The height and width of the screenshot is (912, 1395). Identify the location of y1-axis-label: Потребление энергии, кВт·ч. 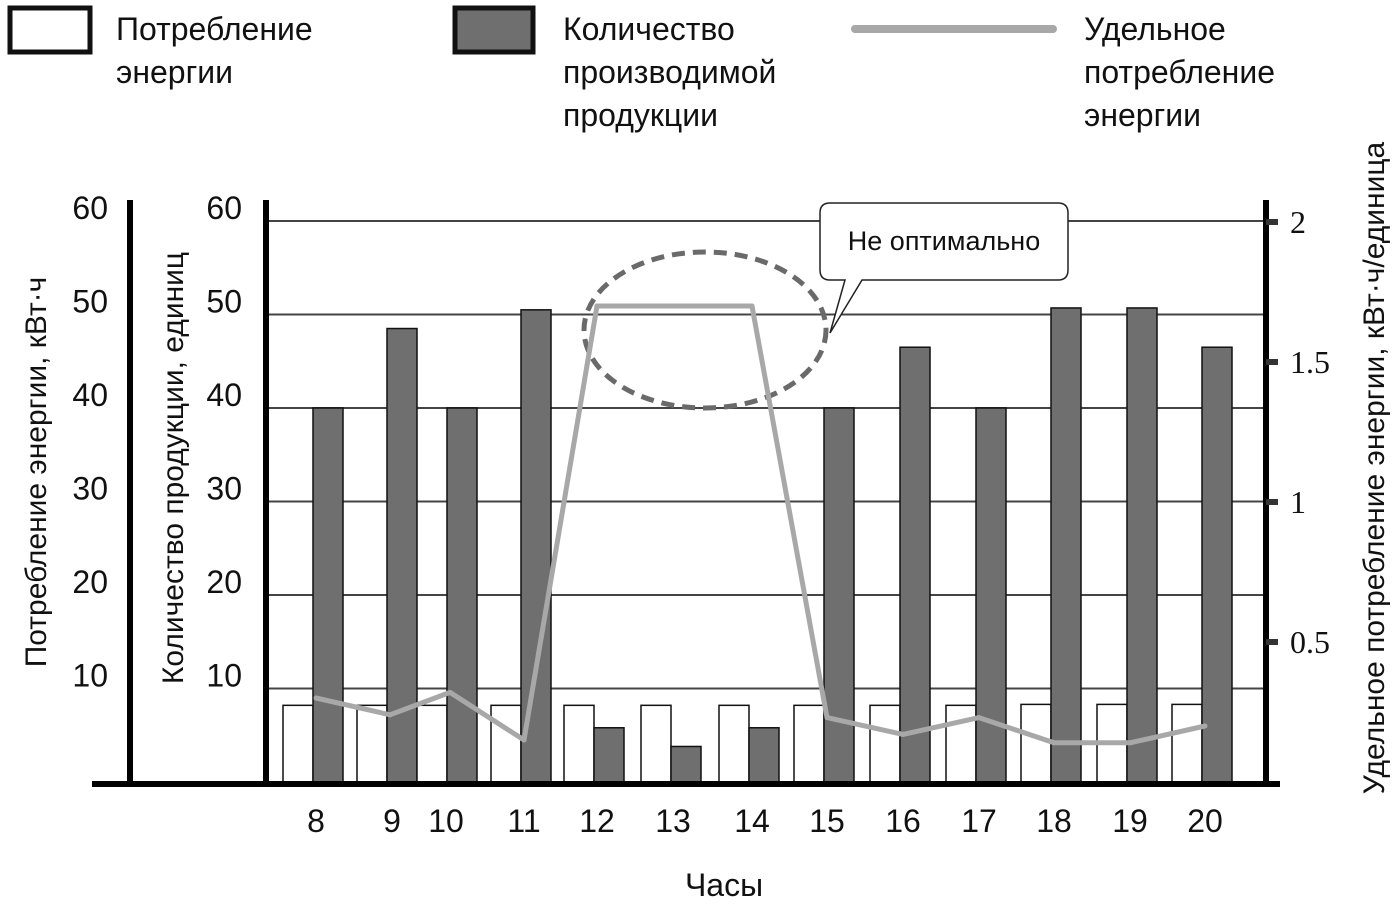
(36, 472).